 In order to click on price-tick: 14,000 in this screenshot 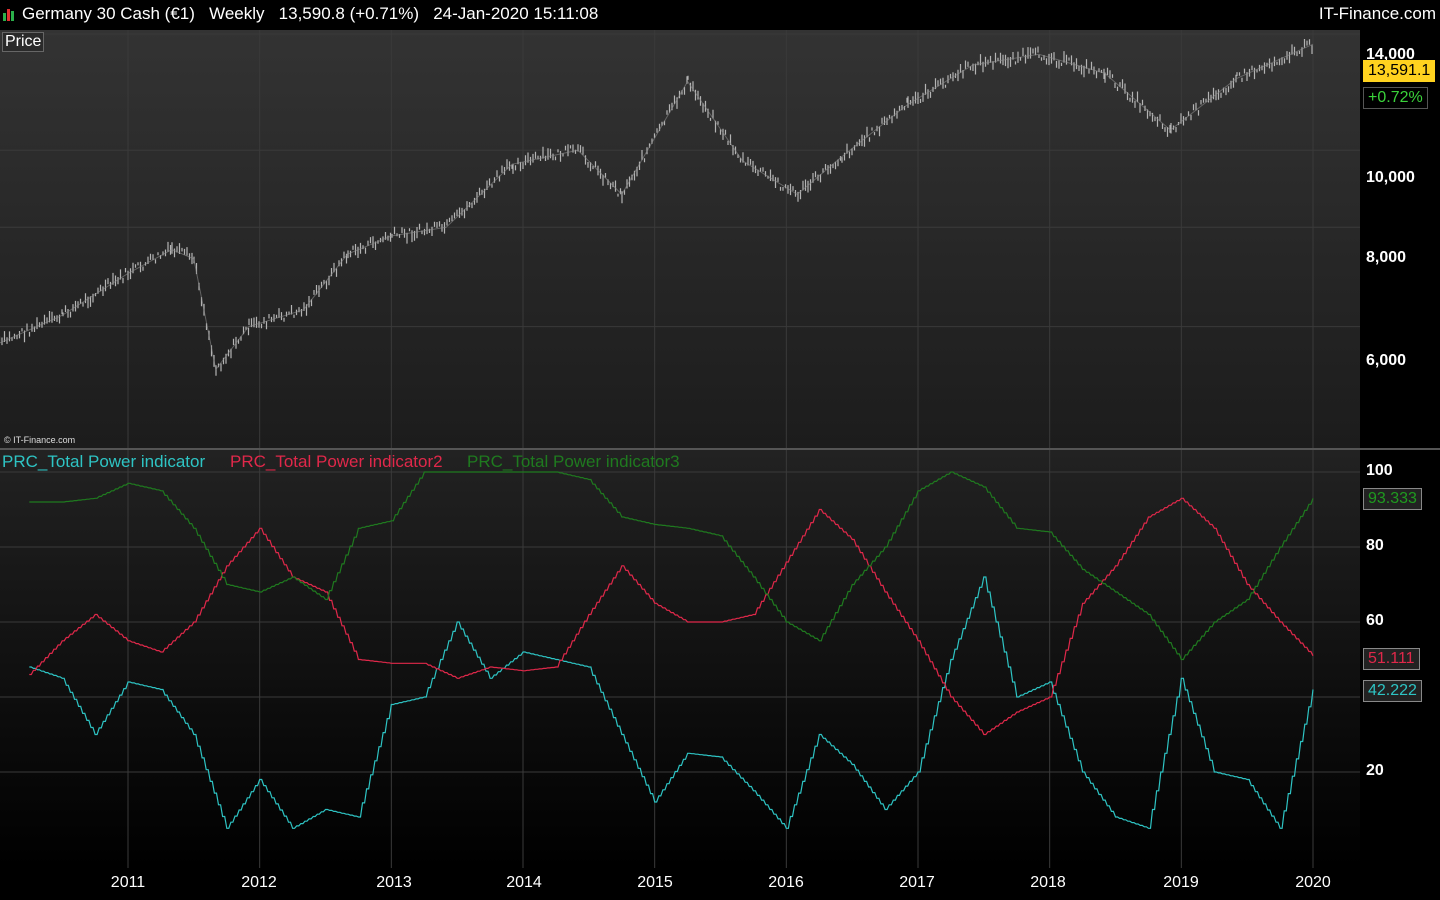, I will do `click(1390, 54)`.